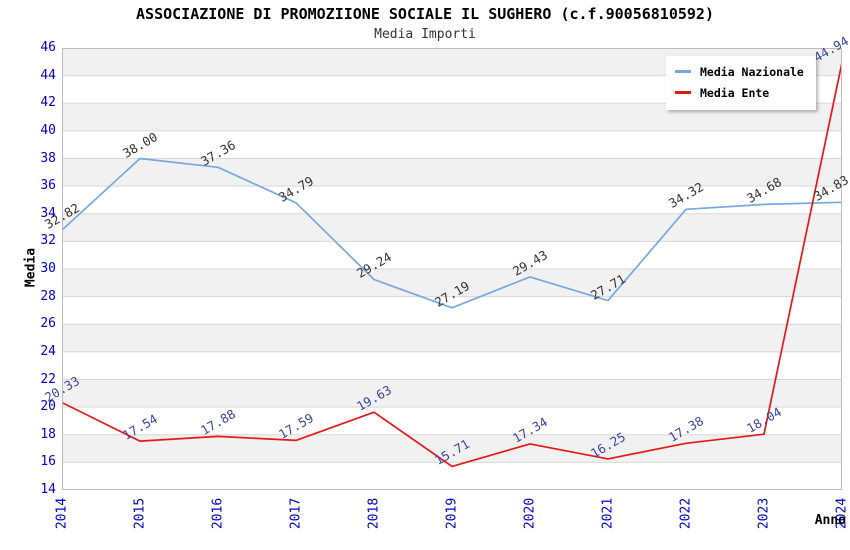  Describe the element at coordinates (48, 268) in the screenshot. I see `y-tick-label: 30` at that location.